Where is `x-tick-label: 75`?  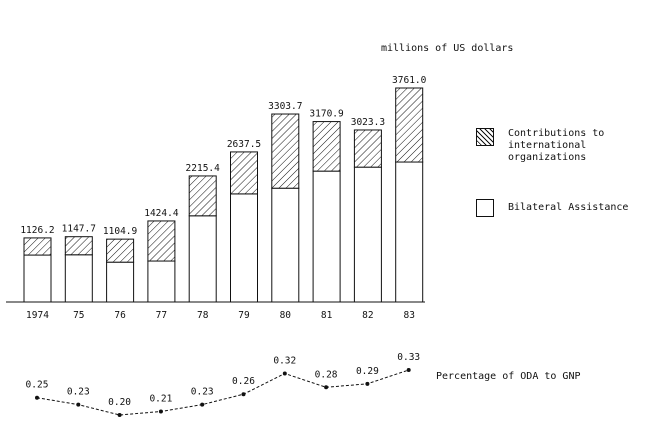
x-tick-label: 75 is located at coordinates (78, 315).